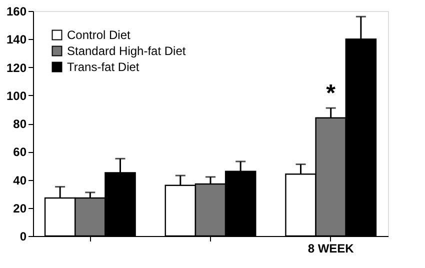 The height and width of the screenshot is (268, 425). Describe the element at coordinates (16, 39) in the screenshot. I see `y-tick-label: 140` at that location.